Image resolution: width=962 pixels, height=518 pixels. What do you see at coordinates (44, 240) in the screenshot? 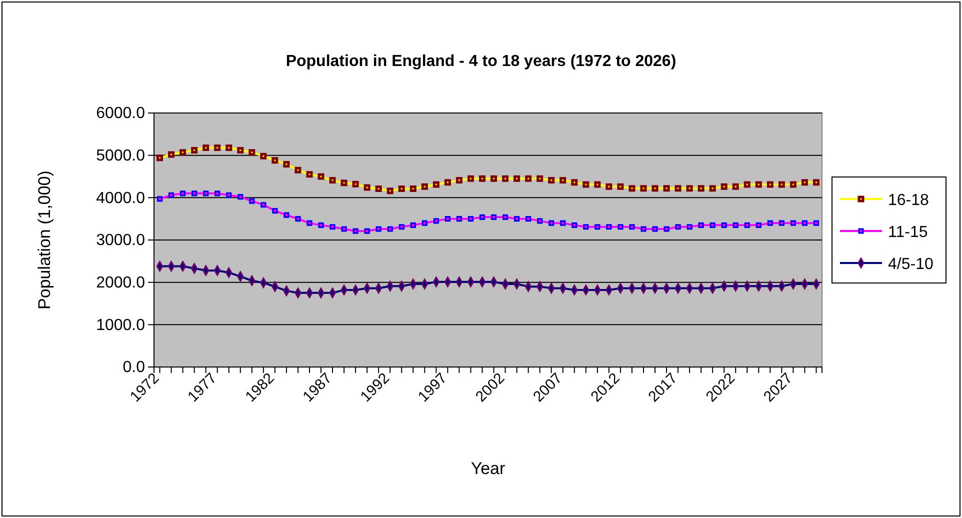
I see `y-axis-title: Population (1,000)` at bounding box center [44, 240].